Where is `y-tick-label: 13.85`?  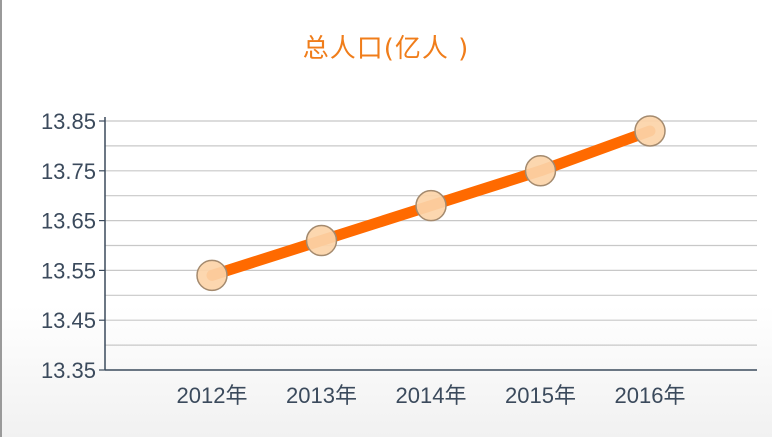 y-tick-label: 13.85 is located at coordinates (68, 121).